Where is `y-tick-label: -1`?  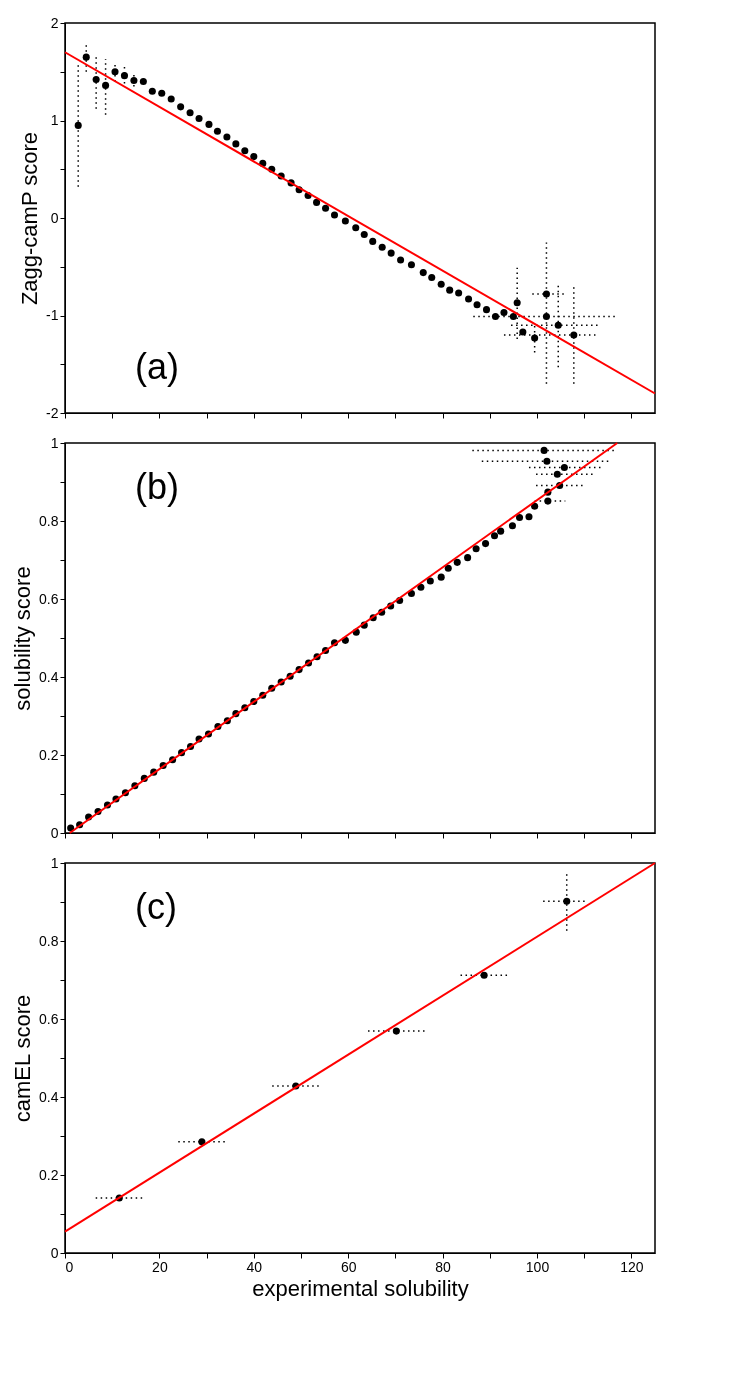 y-tick-label: -1 is located at coordinates (52, 315).